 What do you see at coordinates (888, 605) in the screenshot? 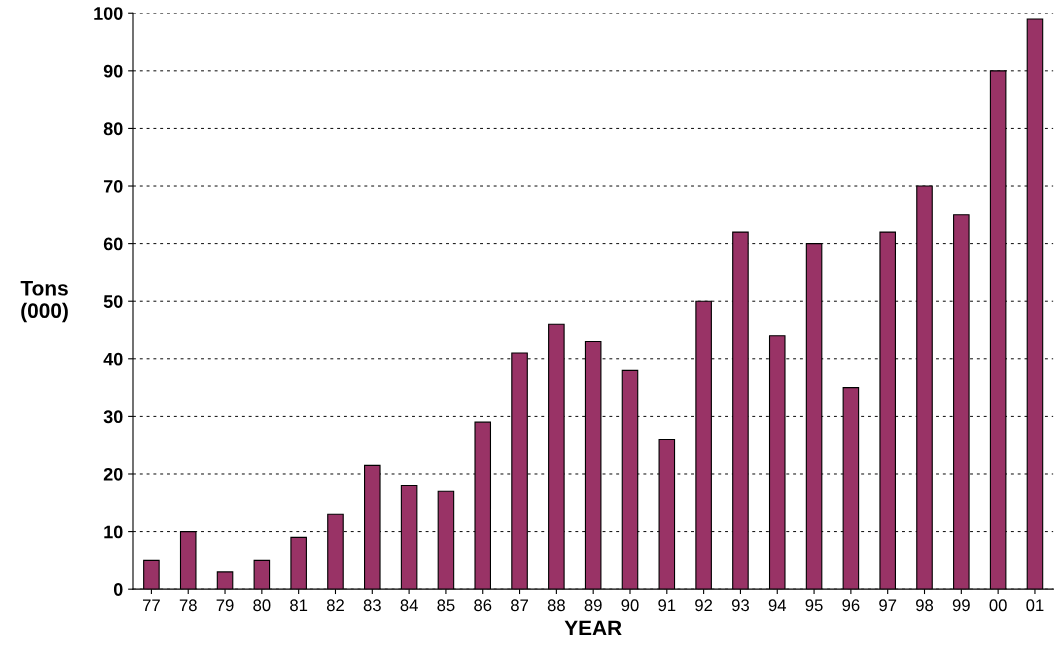
I see `x-tick-label: 97` at bounding box center [888, 605].